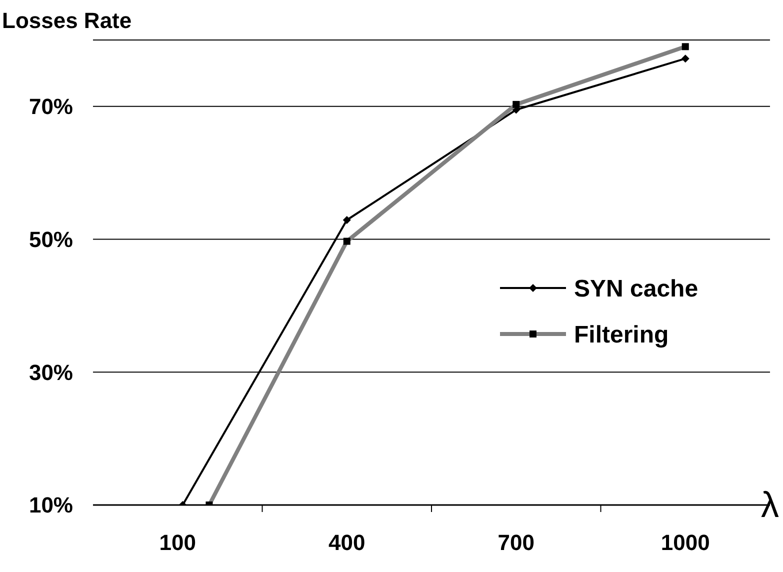  What do you see at coordinates (636, 288) in the screenshot?
I see `legend-label: SYN cache` at bounding box center [636, 288].